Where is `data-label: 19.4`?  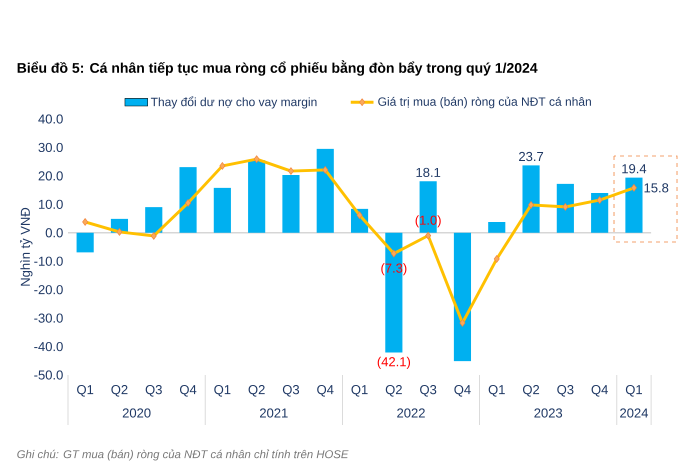
data-label: 19.4 is located at coordinates (634, 169).